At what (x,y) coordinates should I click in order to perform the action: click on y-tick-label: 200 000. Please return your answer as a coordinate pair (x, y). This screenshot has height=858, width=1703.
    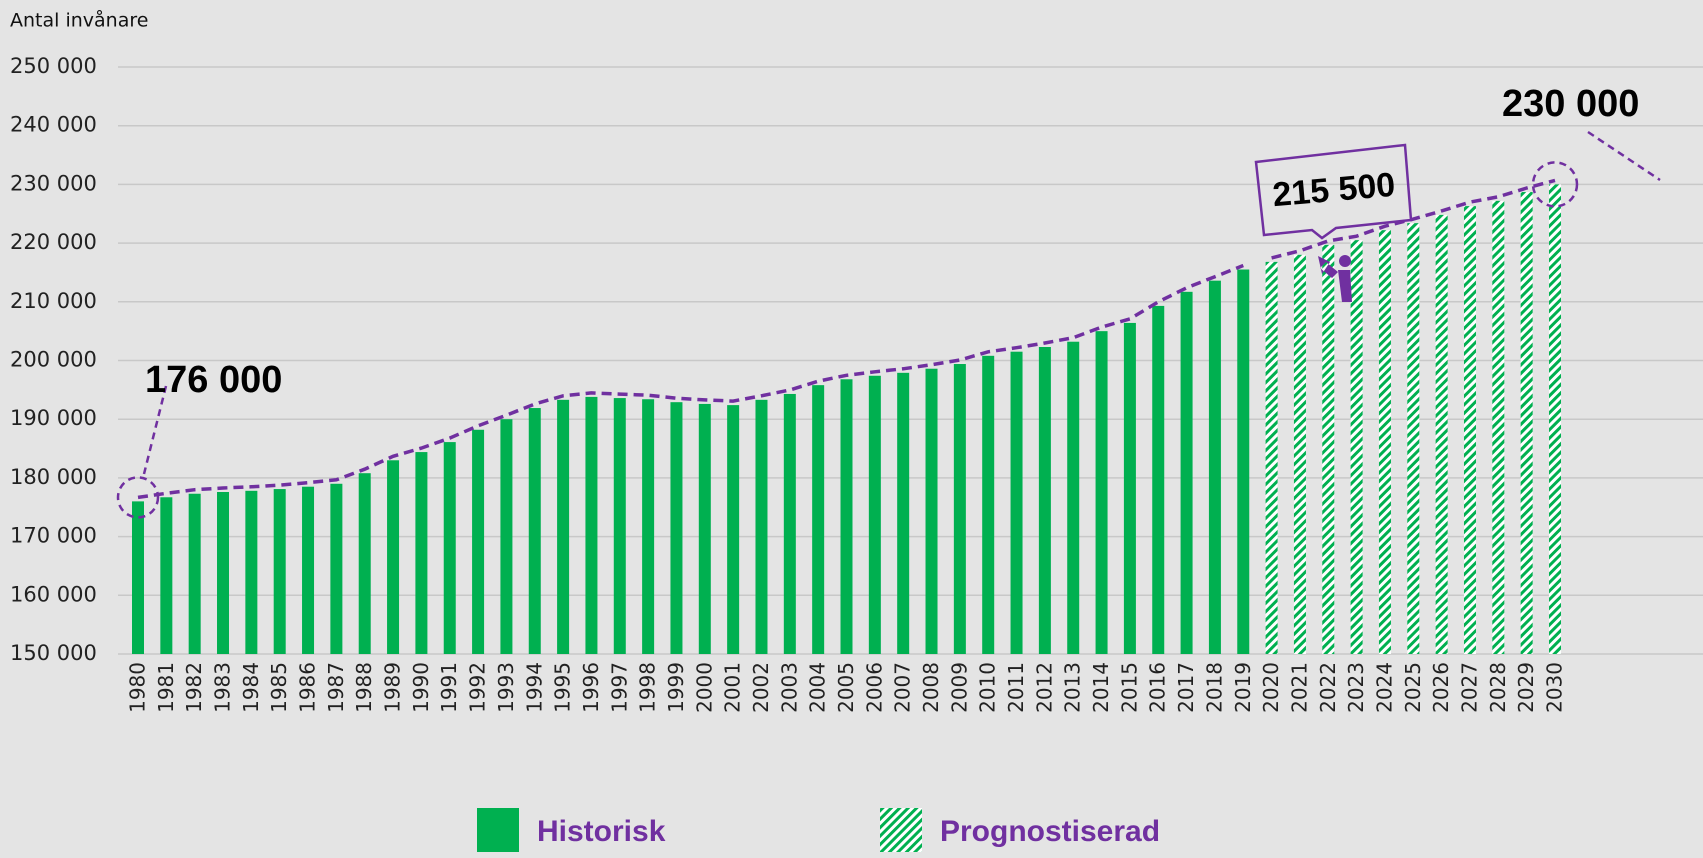
    Looking at the image, I should click on (53, 360).